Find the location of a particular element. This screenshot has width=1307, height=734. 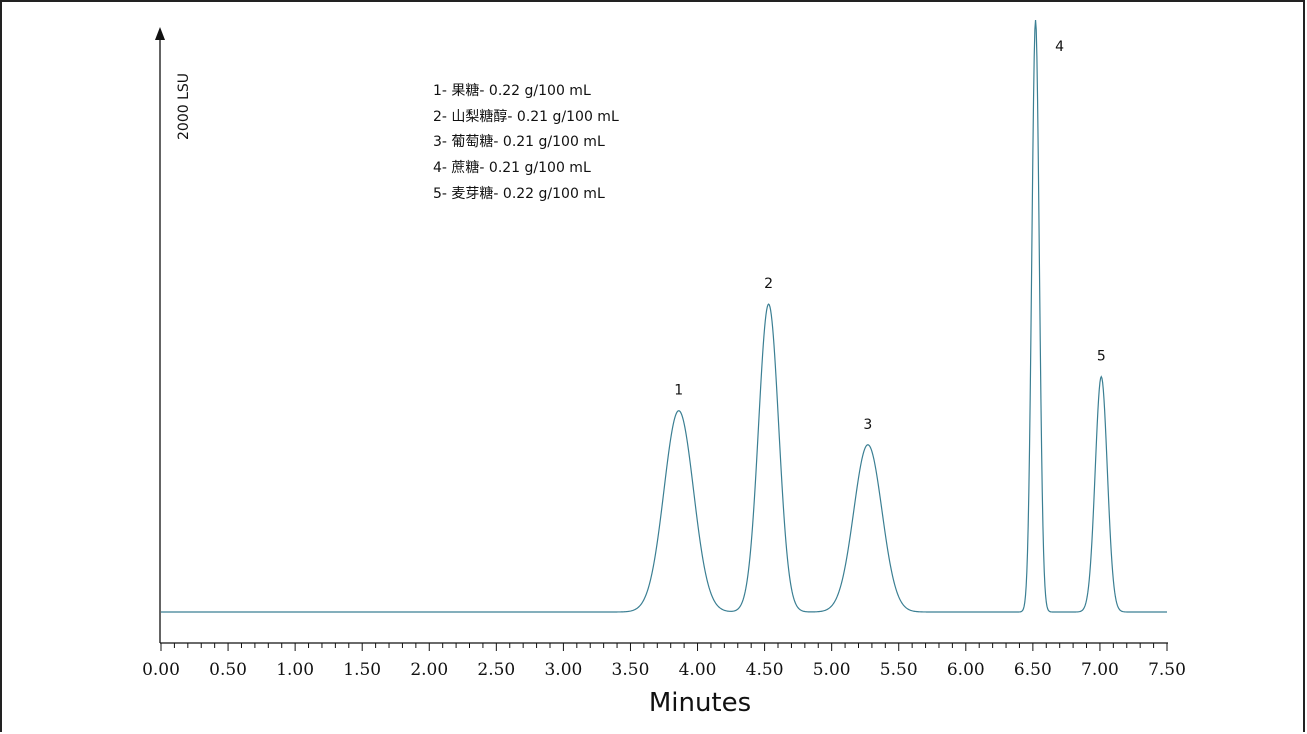

y-axis-arrow is located at coordinates (160, 33).